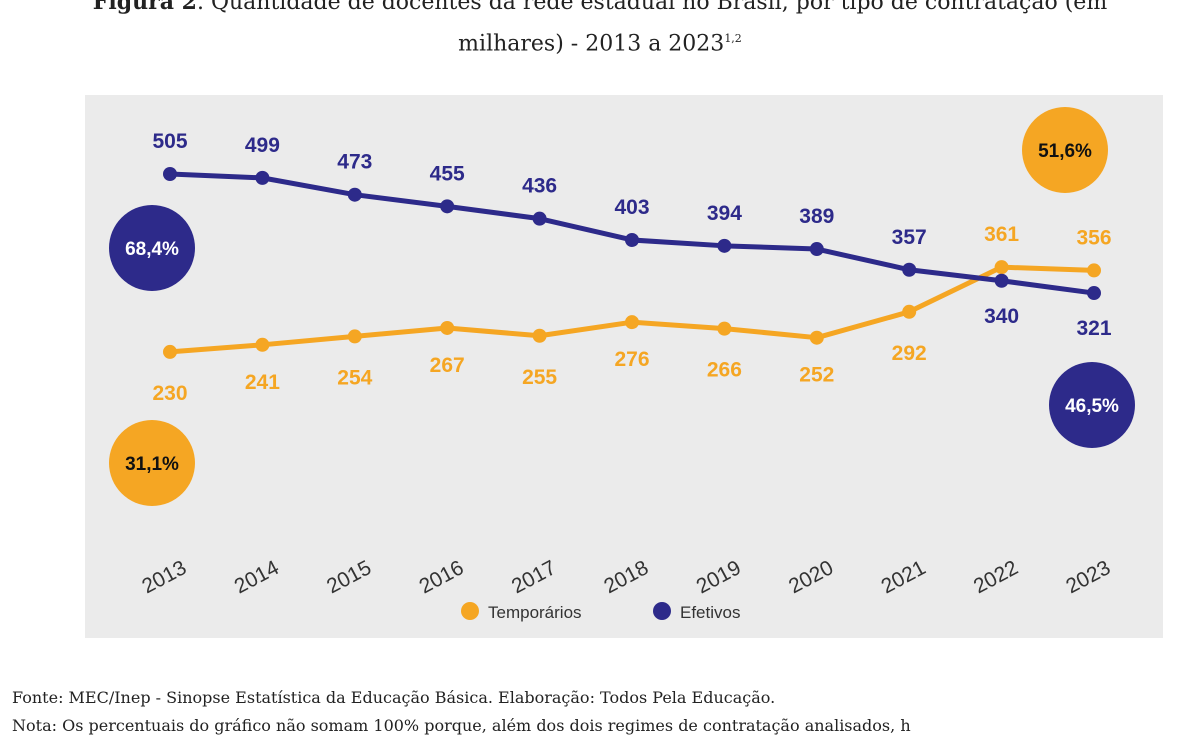 This screenshot has width=1200, height=750. What do you see at coordinates (262, 382) in the screenshot?
I see `data-label-temporrios: 241` at bounding box center [262, 382].